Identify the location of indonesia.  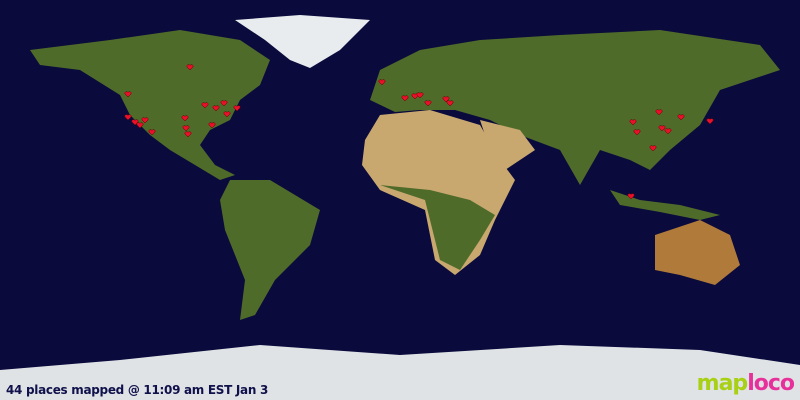
(665, 205).